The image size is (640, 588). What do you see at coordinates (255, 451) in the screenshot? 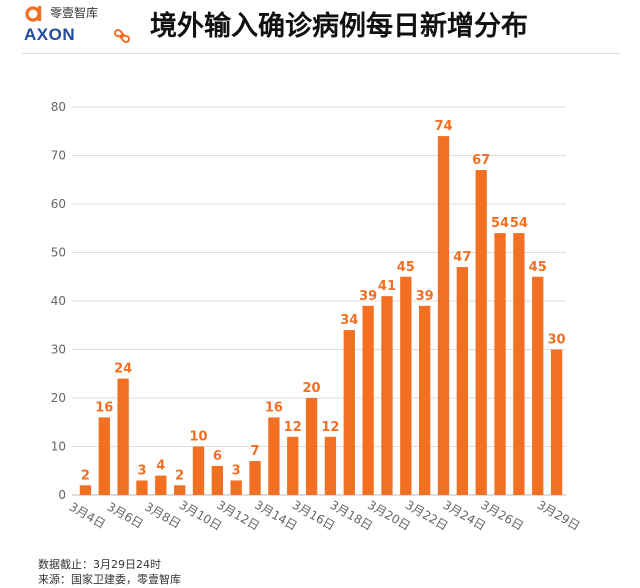
I see `data-label: 7` at bounding box center [255, 451].